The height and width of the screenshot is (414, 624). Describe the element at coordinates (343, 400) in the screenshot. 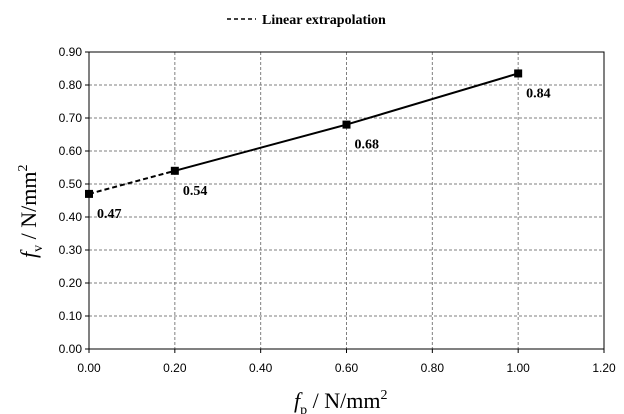

I see `x-axis-unit: / N/mm` at that location.